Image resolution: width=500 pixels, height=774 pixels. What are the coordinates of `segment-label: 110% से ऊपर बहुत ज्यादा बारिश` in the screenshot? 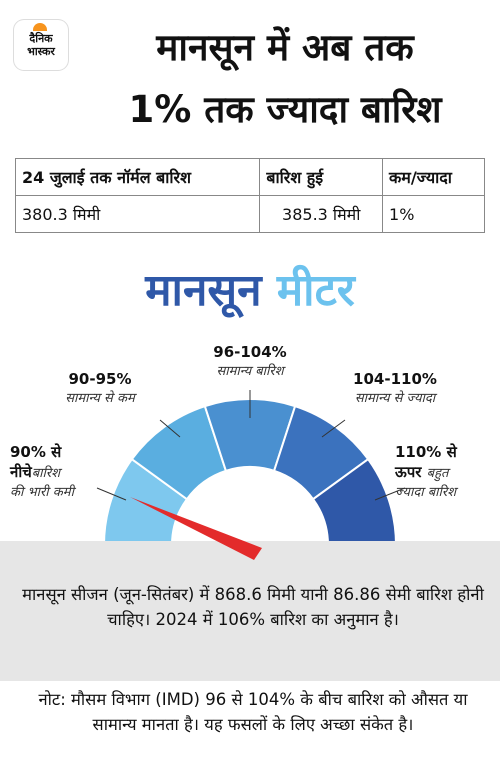 It's located at (445, 471).